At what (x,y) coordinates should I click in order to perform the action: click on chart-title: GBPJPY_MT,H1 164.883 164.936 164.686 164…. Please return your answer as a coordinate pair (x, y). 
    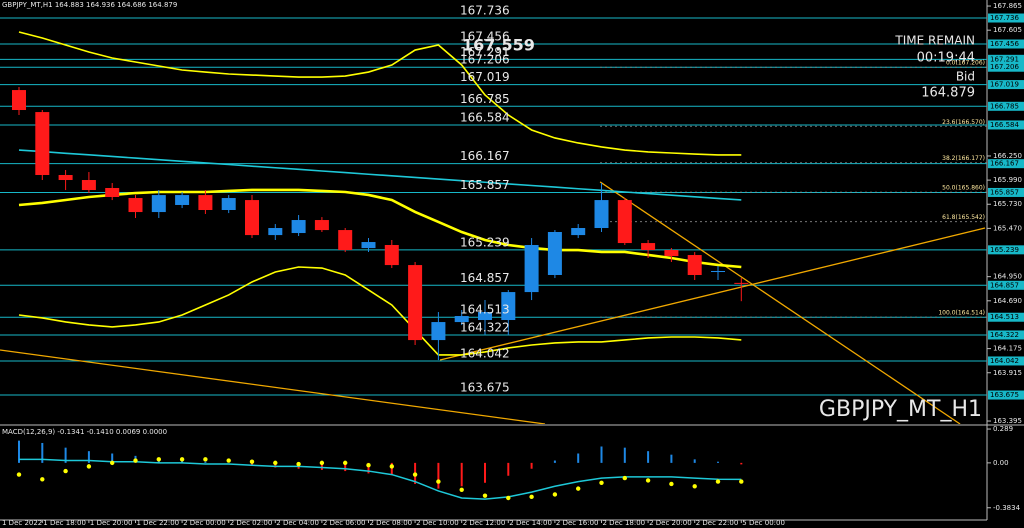
    Looking at the image, I should click on (89, 5).